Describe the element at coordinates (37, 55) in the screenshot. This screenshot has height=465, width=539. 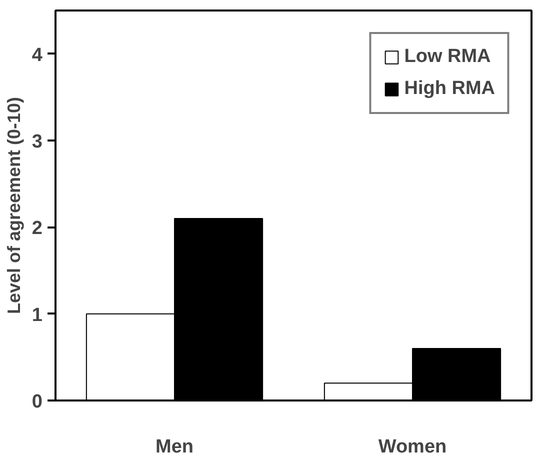
I see `y-tick-label: 4` at that location.